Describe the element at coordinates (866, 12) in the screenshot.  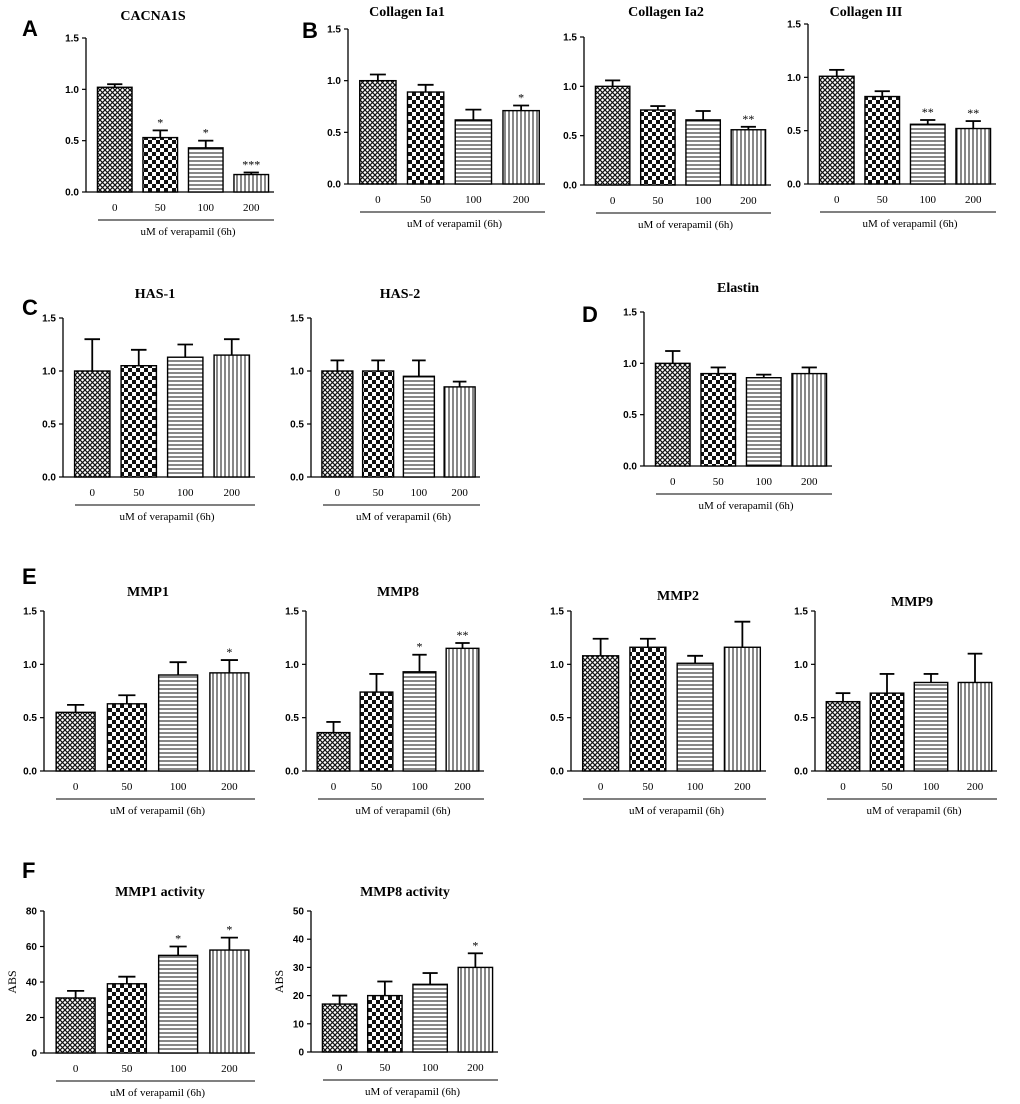
I see `chart-title: Collagen III` at that location.